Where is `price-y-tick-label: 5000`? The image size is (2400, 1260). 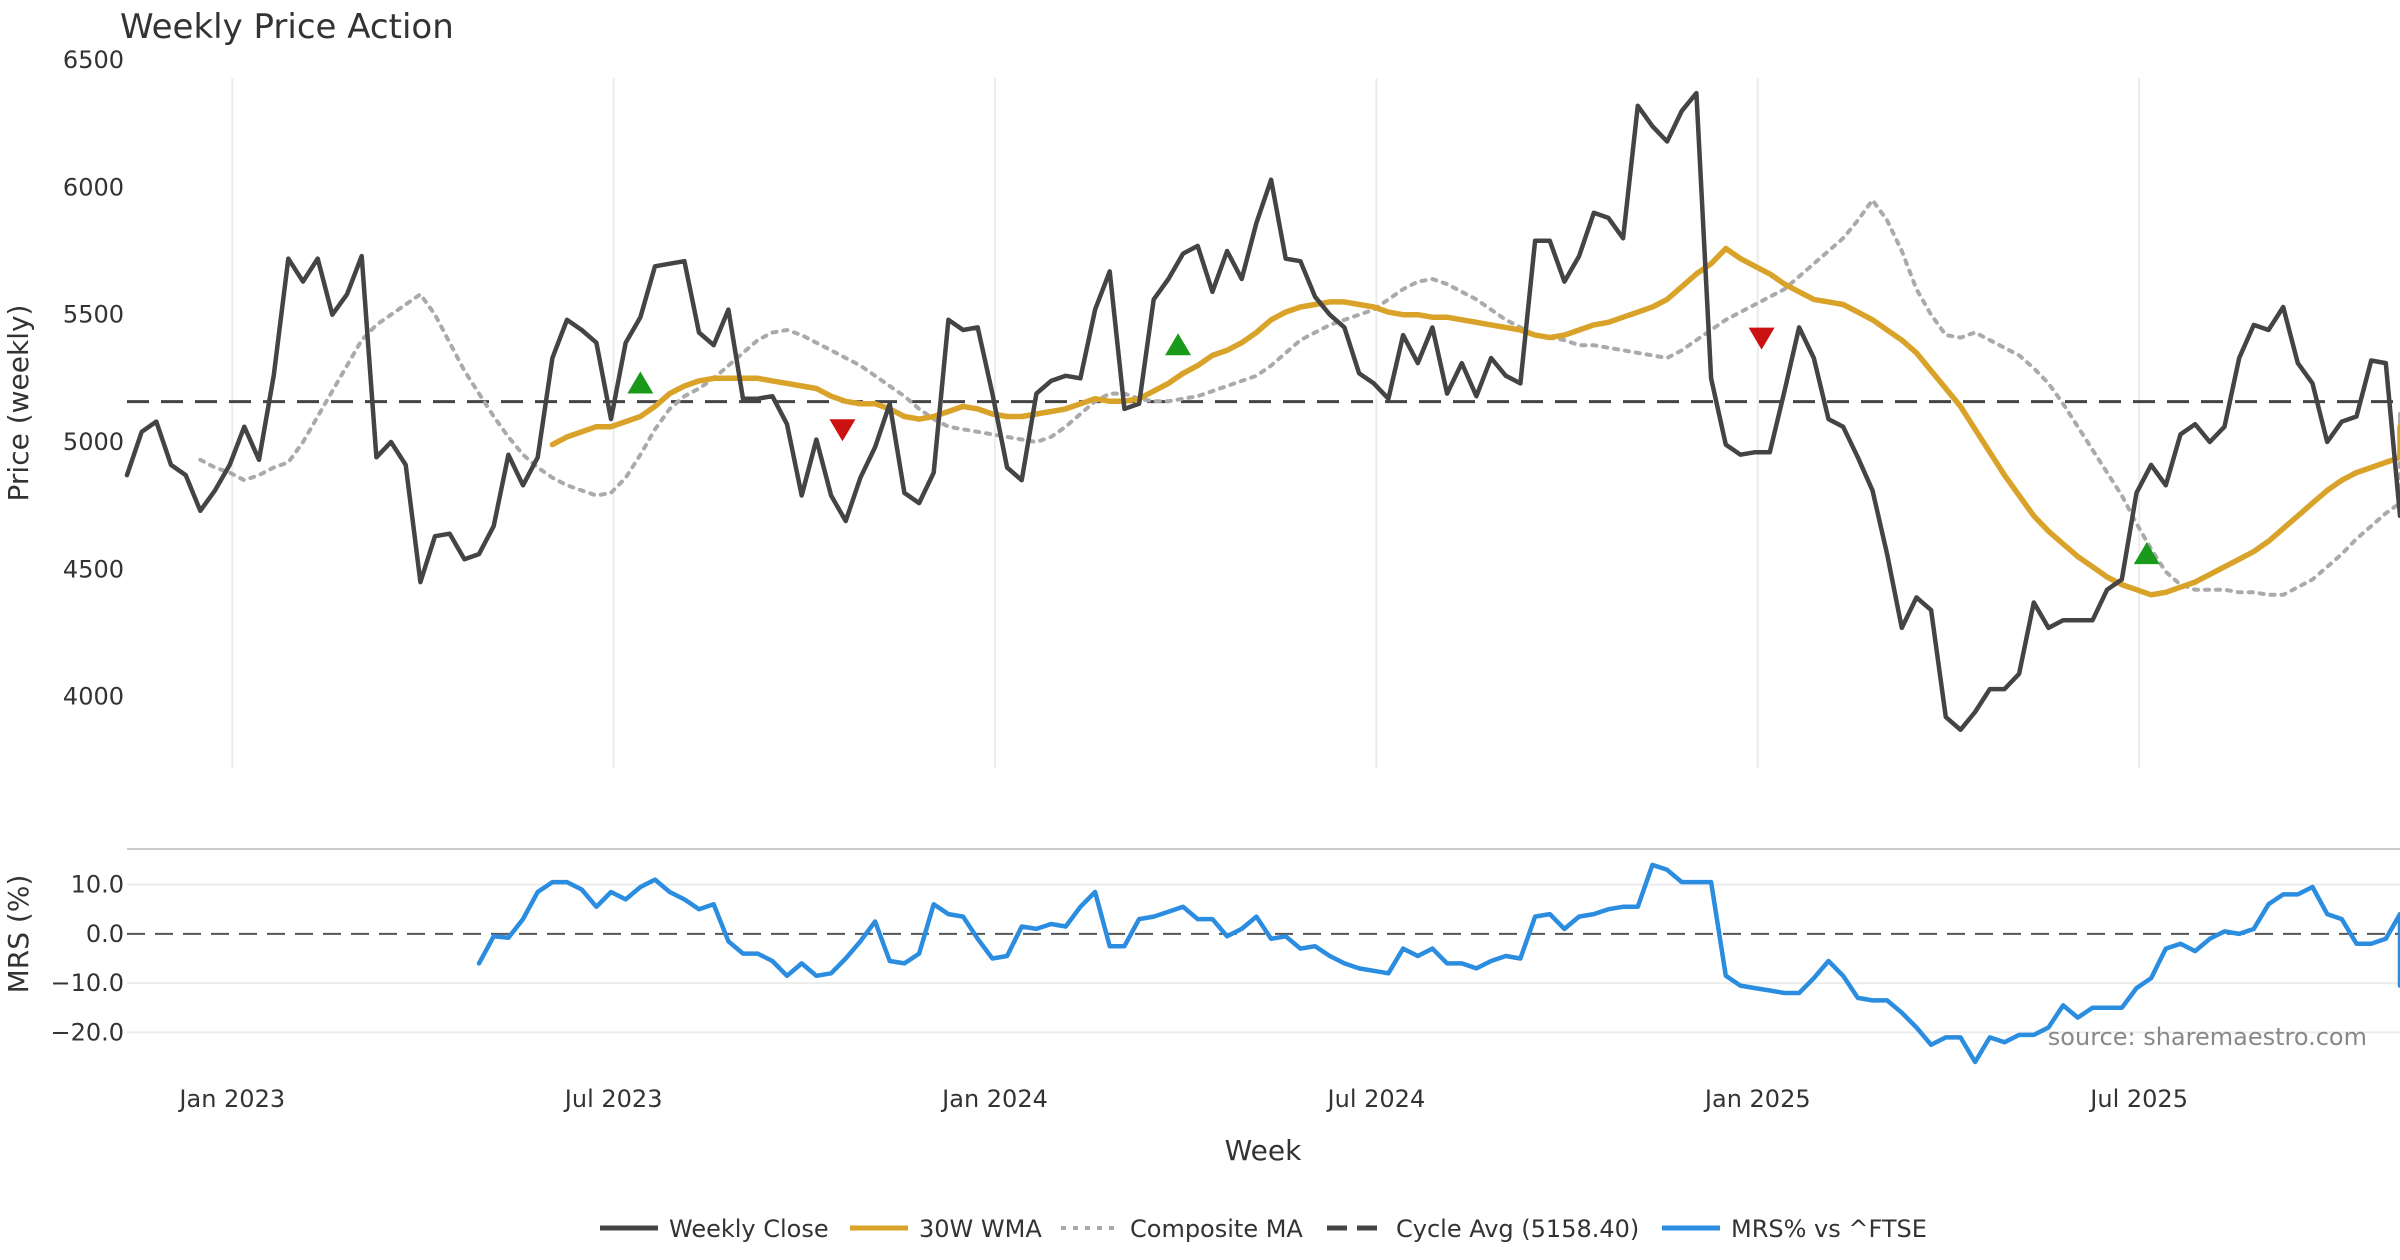
price-y-tick-label: 5000 is located at coordinates (93, 442).